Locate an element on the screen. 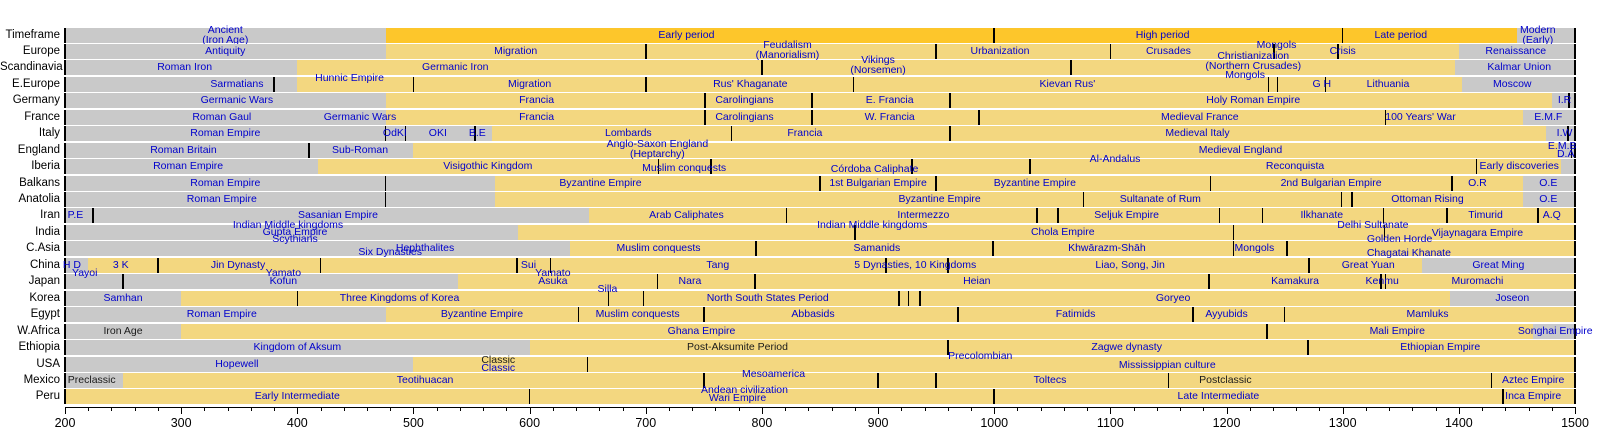  era-label: Roman Gaul is located at coordinates (222, 116).